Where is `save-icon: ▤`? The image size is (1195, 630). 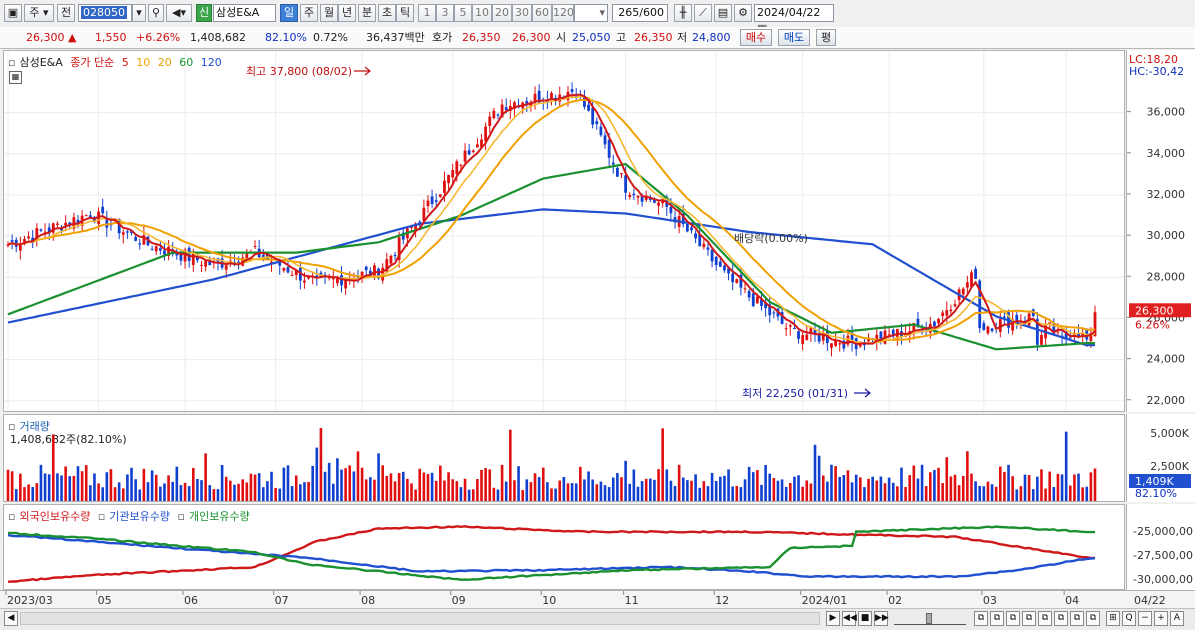
save-icon: ▤ is located at coordinates (723, 13).